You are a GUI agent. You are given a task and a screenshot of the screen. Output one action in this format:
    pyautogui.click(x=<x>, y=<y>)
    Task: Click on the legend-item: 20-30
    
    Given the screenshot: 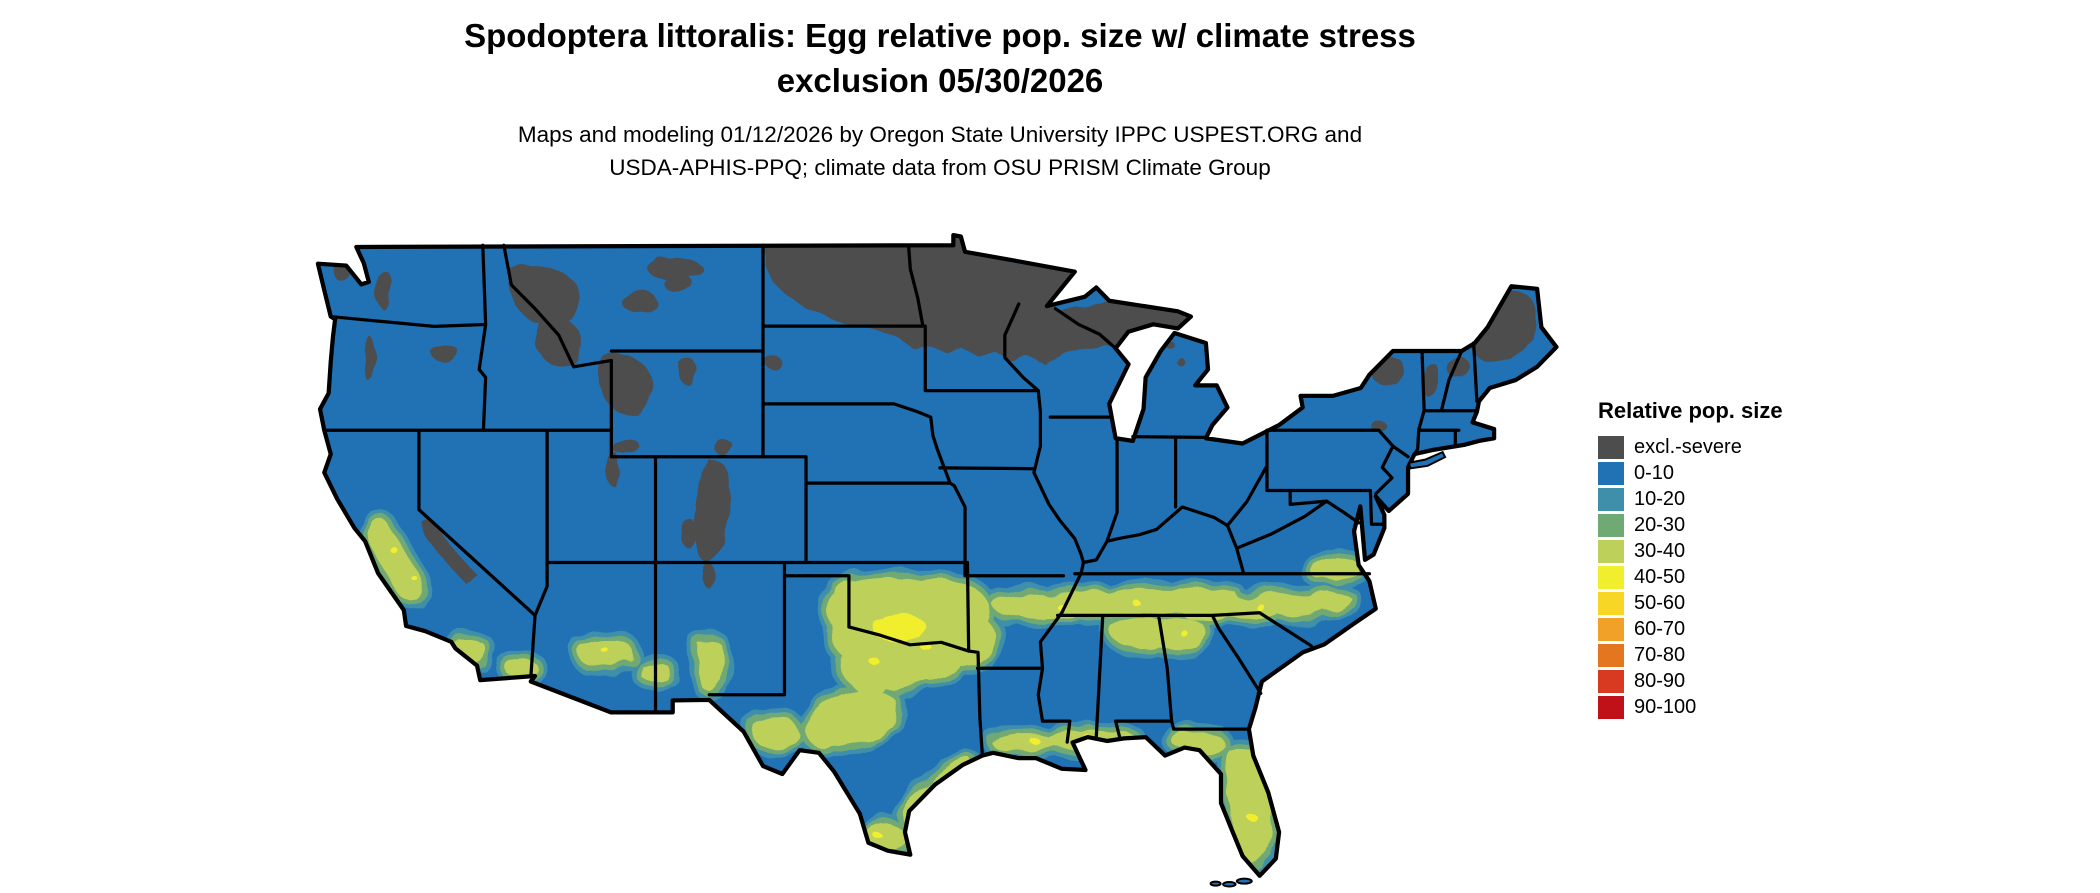 What is the action you would take?
    pyautogui.click(x=1728, y=525)
    